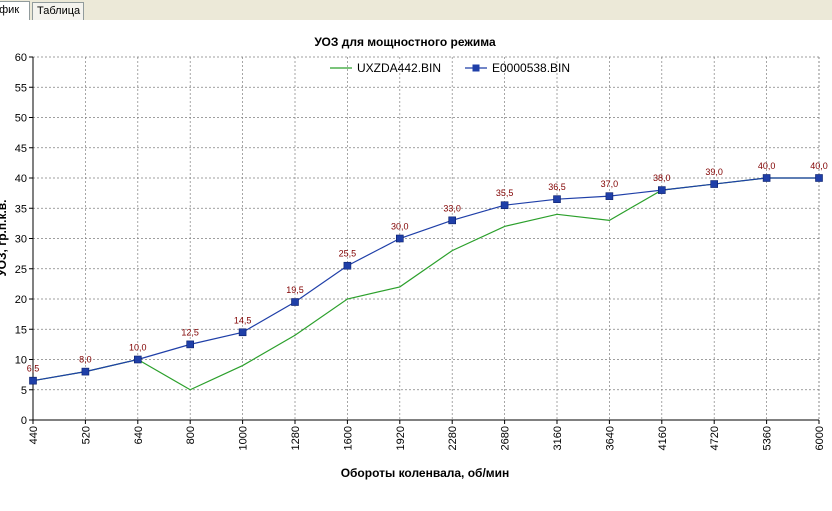 This screenshot has height=511, width=832. What do you see at coordinates (21, 149) in the screenshot?
I see `y-tick-label: 45` at bounding box center [21, 149].